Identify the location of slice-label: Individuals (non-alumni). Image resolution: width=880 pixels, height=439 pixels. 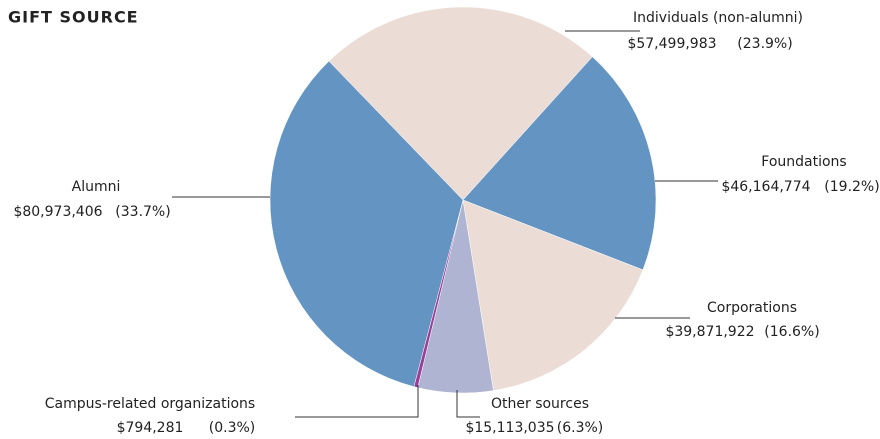
(718, 18).